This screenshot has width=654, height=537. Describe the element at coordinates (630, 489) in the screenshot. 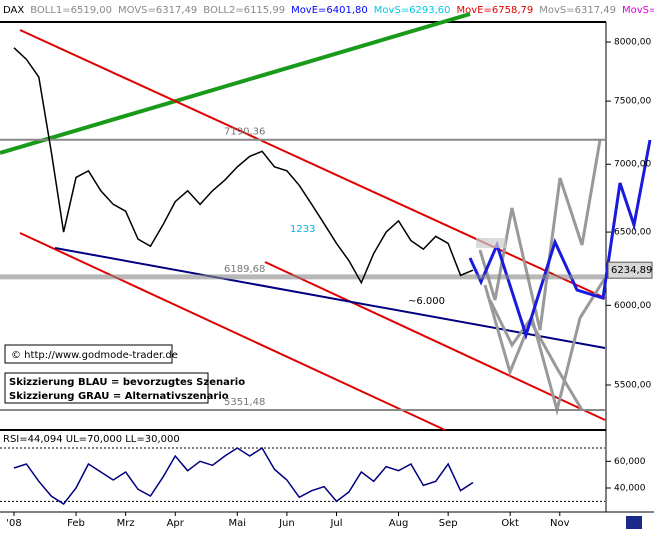

I see `y-tick-label: 40,000` at that location.